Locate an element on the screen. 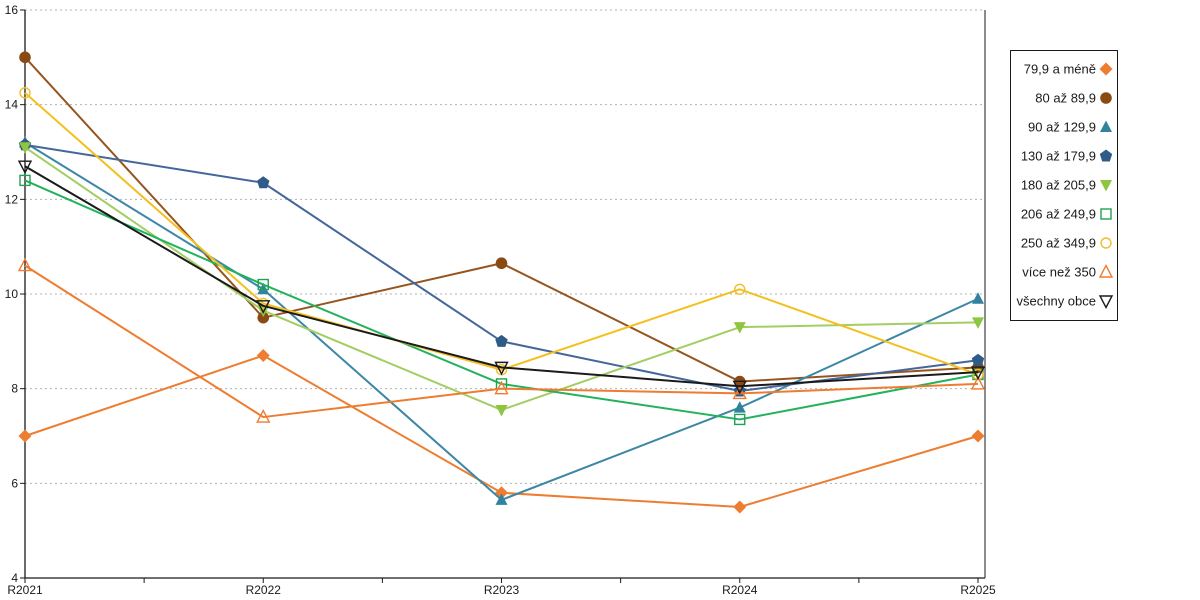 The image size is (1200, 600). x-tick-label: R2021 is located at coordinates (25, 590).